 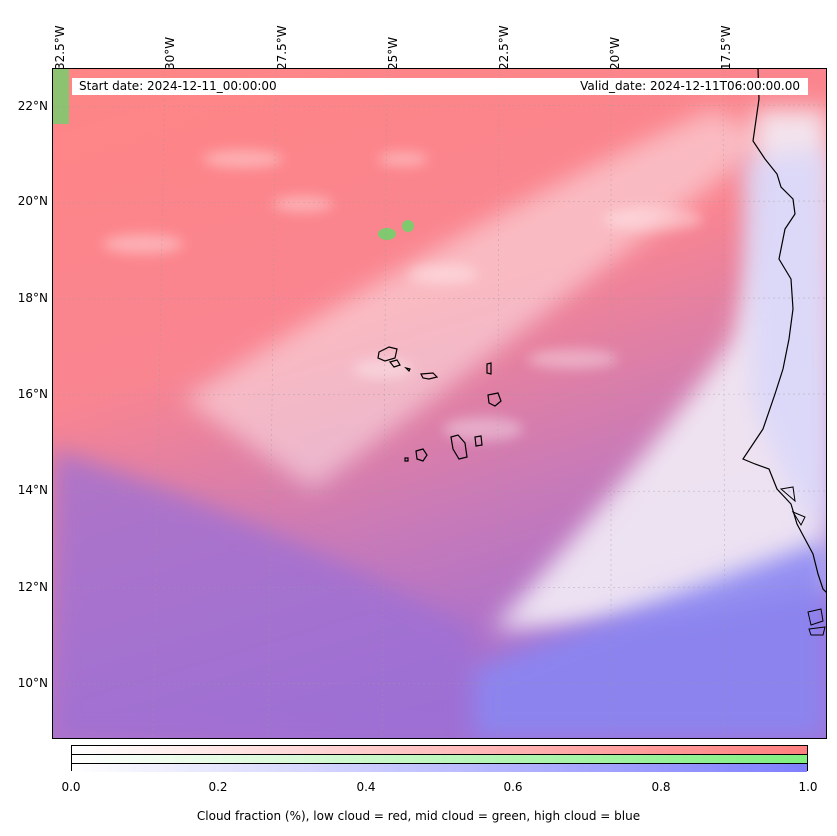 I want to click on colorbar-tick: 1.0, so click(x=808, y=787).